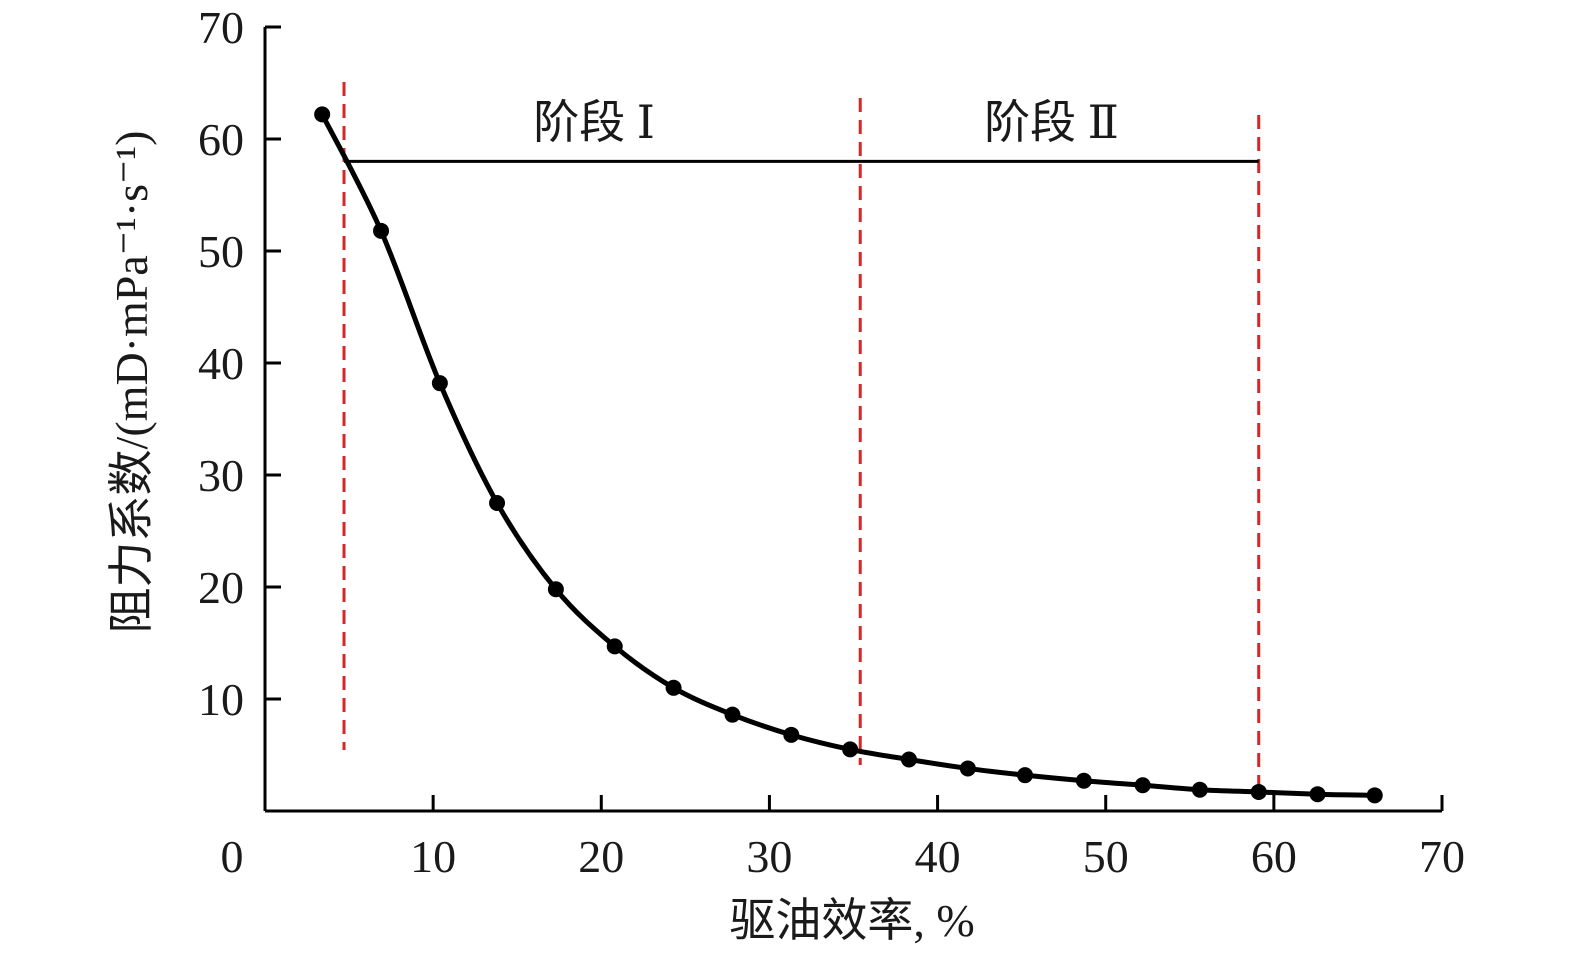 The width and height of the screenshot is (1575, 957). Describe the element at coordinates (938, 856) in the screenshot. I see `x-tick-label: 40` at that location.